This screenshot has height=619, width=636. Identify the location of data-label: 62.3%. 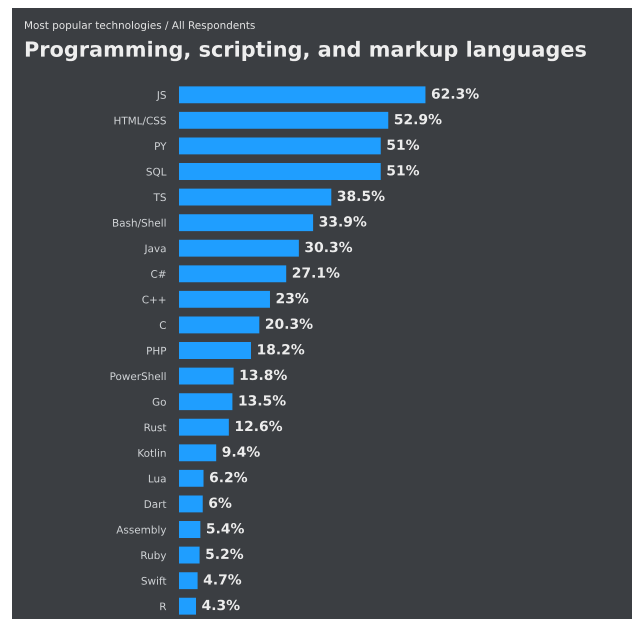
(455, 93).